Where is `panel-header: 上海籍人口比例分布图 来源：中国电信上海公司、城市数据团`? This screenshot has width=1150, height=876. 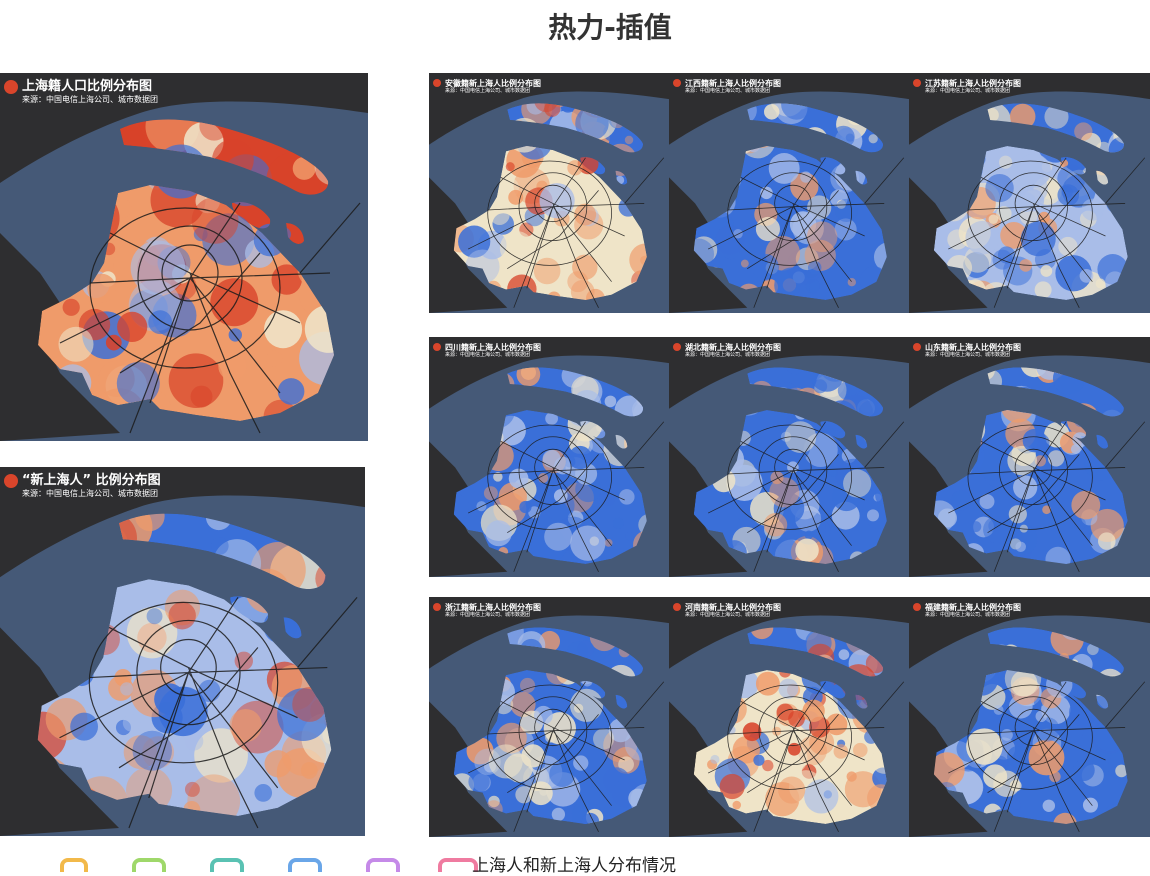
panel-header: 上海籍人口比例分布图 来源：中国电信上海公司、城市数据团 is located at coordinates (81, 92).